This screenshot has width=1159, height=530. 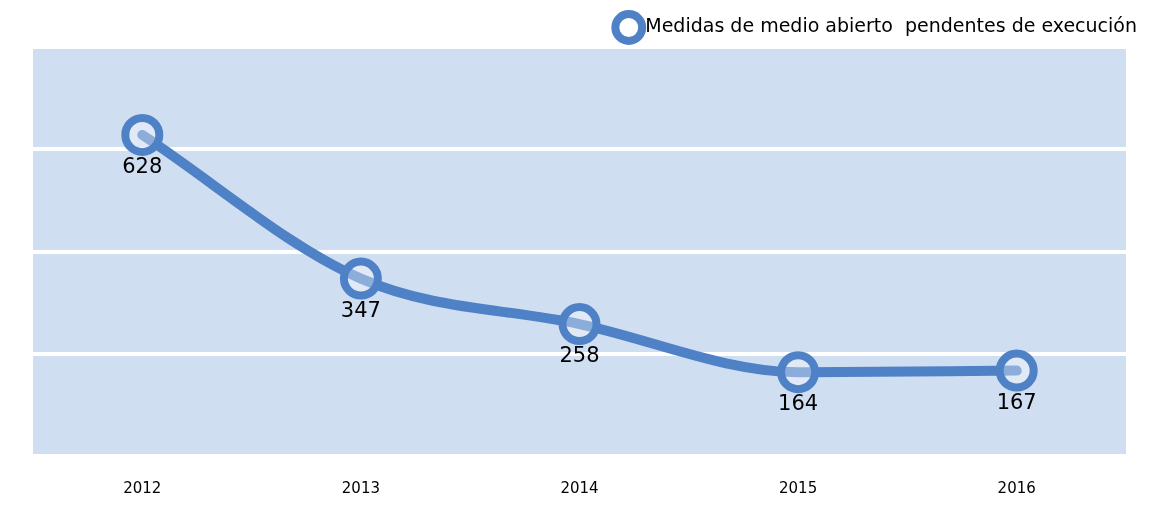 What do you see at coordinates (1016, 487) in the screenshot?
I see `x-tick-label: 2016` at bounding box center [1016, 487].